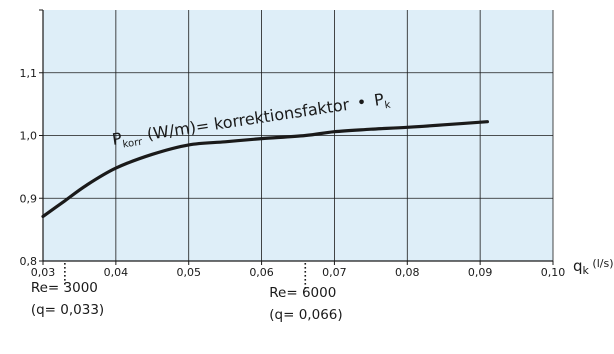  I want to click on y-tick-label: 0,8, so click(29, 261).